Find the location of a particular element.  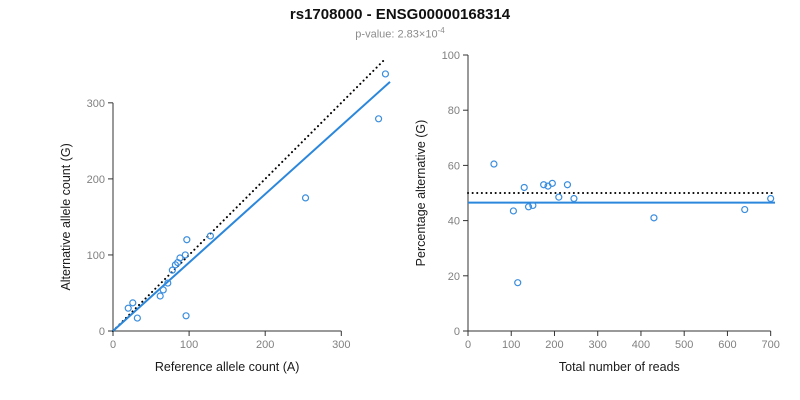

svg-text: 500 is located at coordinates (684, 345).